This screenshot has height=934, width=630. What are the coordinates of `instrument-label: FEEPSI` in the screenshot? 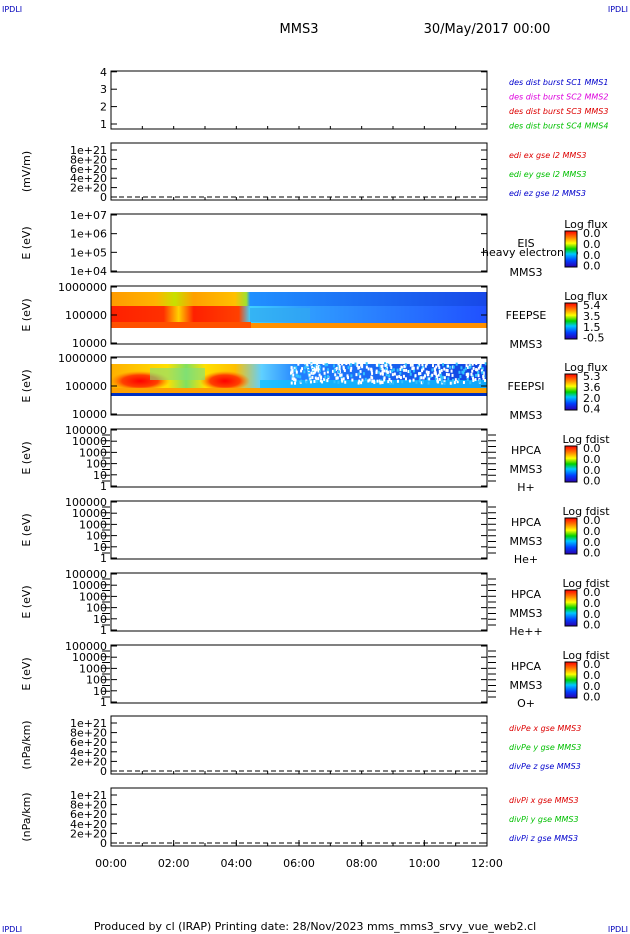 It's located at (525, 386).